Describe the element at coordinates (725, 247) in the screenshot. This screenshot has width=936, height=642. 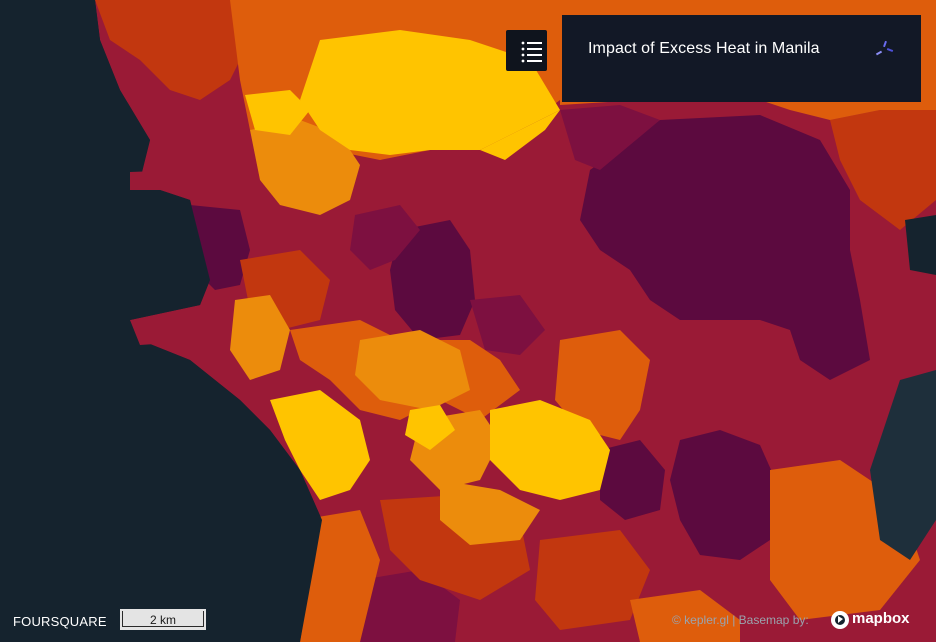
I see `heat-zone-extreme-east` at that location.